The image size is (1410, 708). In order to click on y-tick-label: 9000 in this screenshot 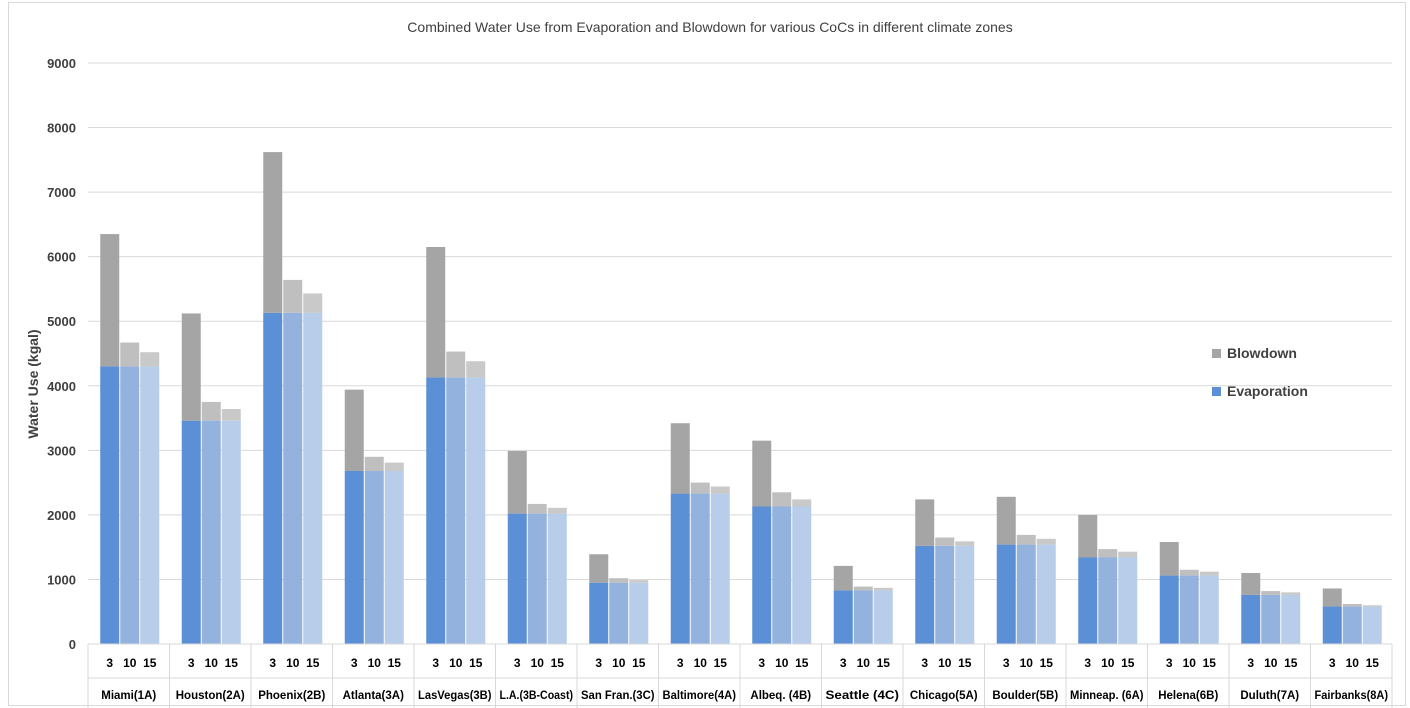, I will do `click(61, 63)`.